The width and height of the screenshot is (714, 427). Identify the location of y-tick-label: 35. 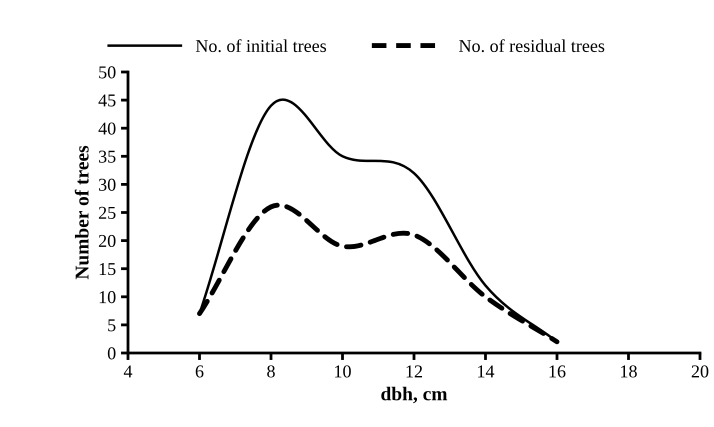
(107, 156).